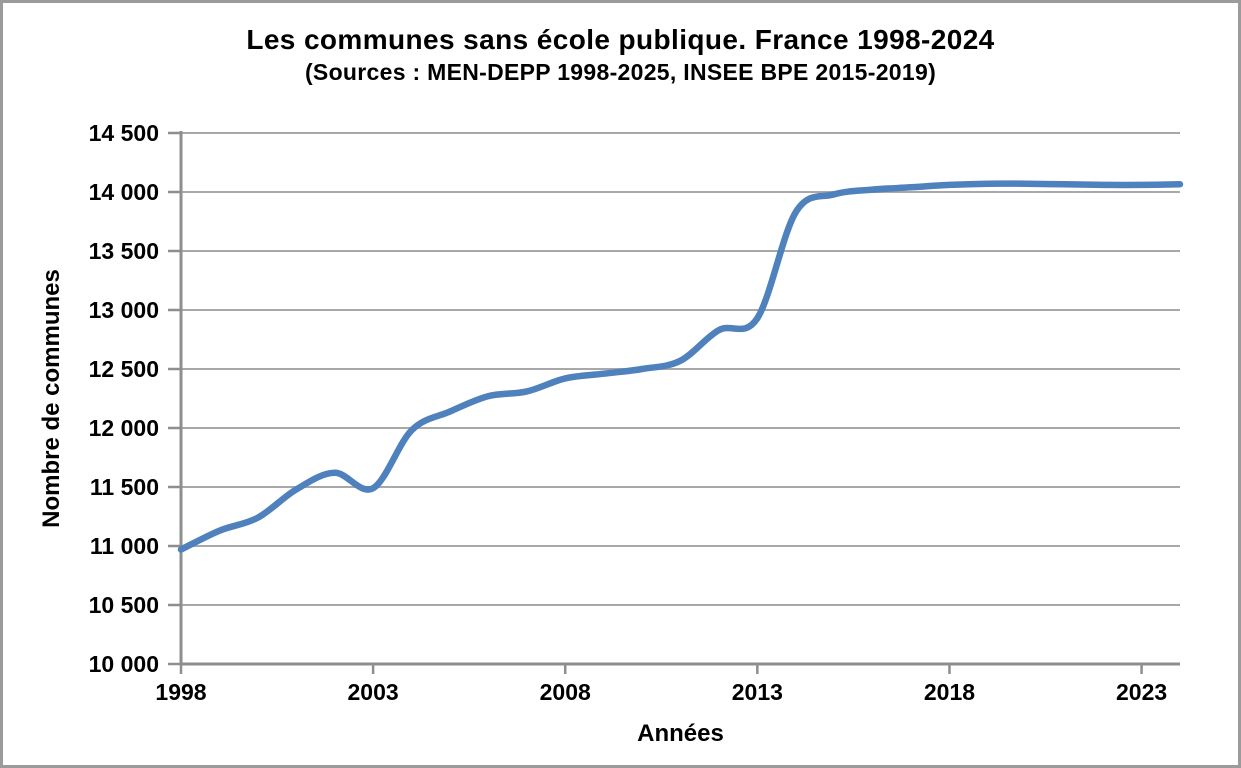 The width and height of the screenshot is (1241, 768). Describe the element at coordinates (124, 605) in the screenshot. I see `y-tick-label: 10 500` at that location.